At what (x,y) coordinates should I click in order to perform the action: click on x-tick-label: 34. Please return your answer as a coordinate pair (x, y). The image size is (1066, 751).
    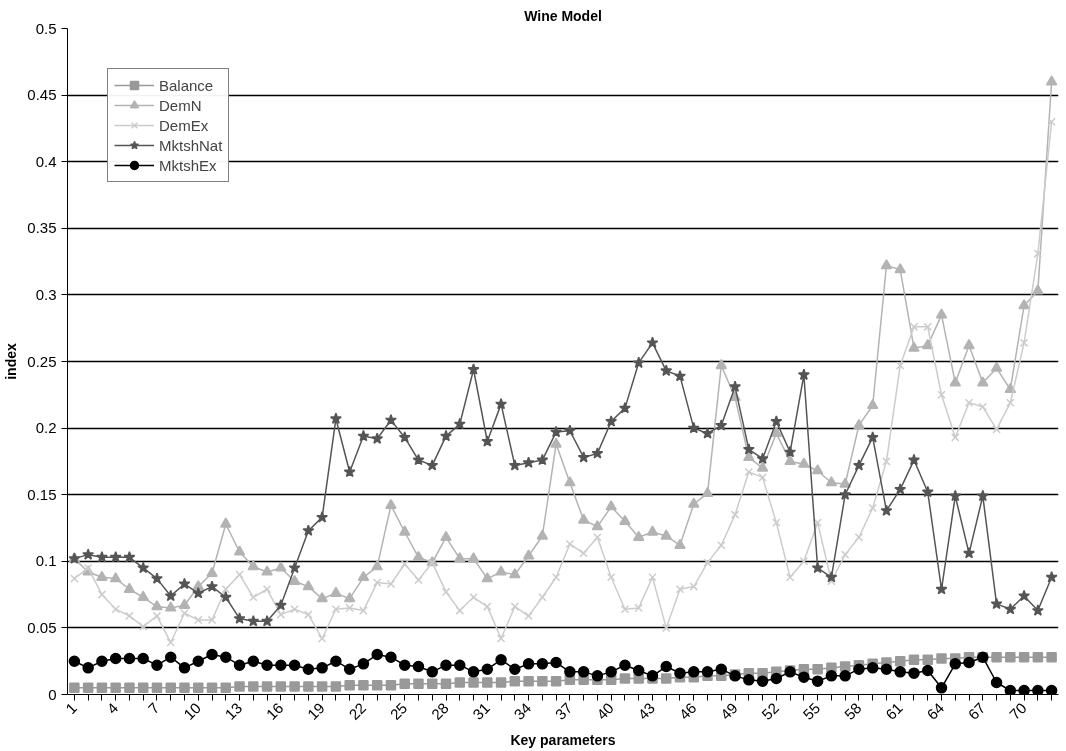
    Looking at the image, I should click on (522, 711).